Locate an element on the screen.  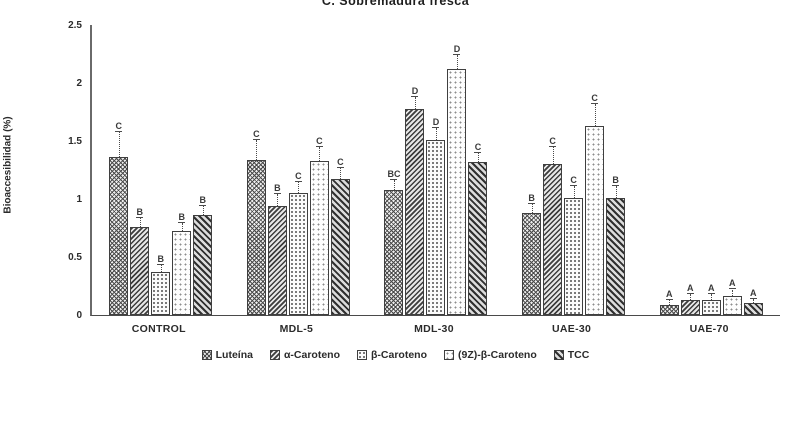
bar-group-control: C B B B B is located at coordinates (161, 170).